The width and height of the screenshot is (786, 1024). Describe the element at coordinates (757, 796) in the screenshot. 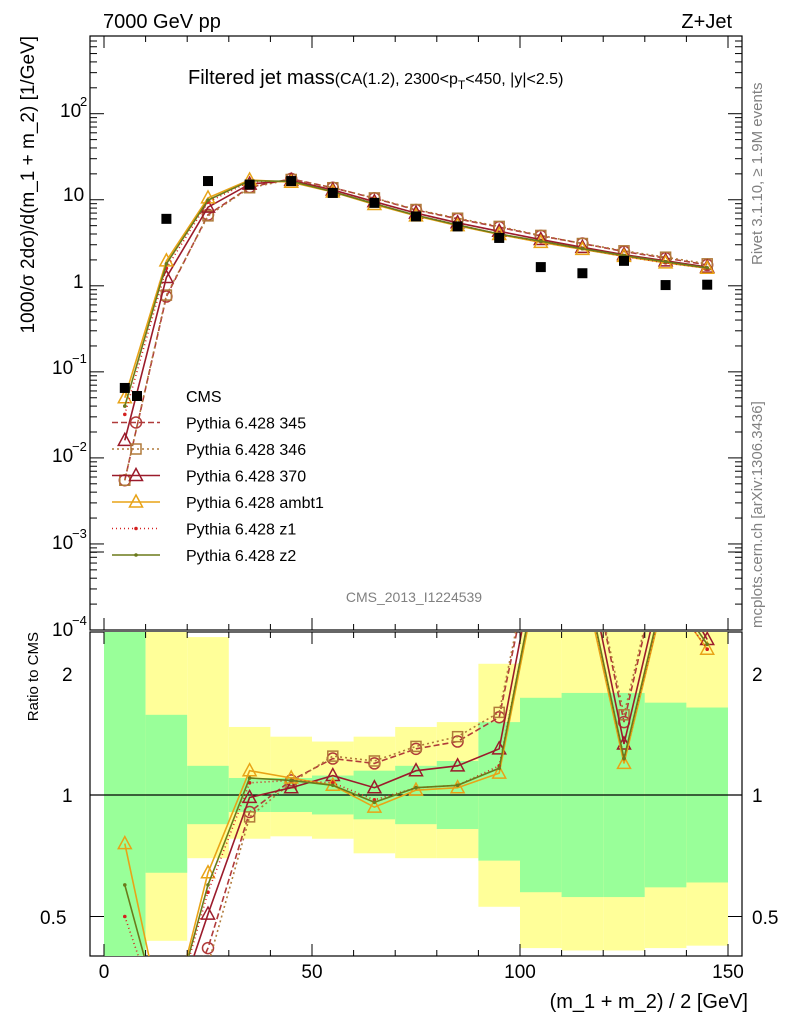

I see `ratio-tick-1-right: 1` at that location.